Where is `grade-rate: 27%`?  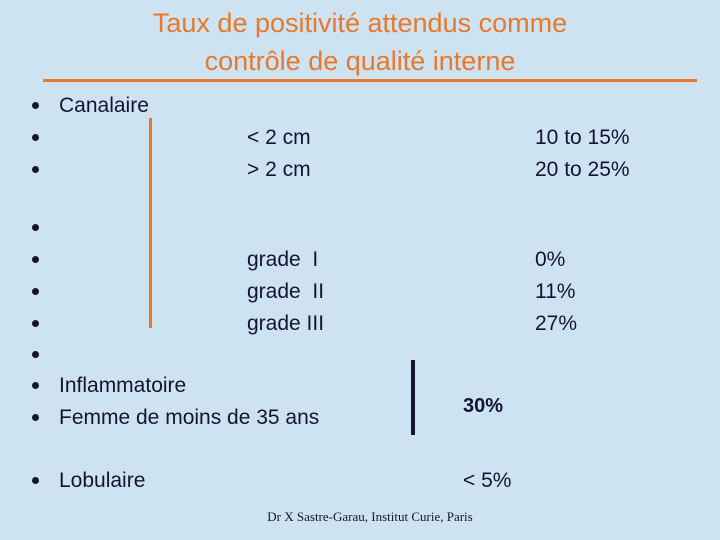 grade-rate: 27% is located at coordinates (556, 323).